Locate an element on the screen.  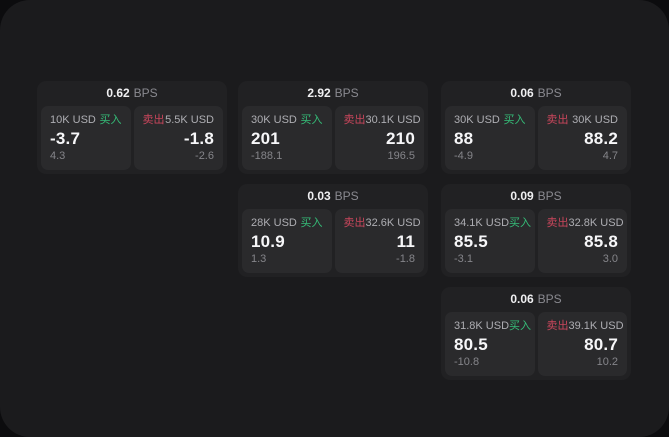
buy-delta: 4.3 is located at coordinates (58, 156).